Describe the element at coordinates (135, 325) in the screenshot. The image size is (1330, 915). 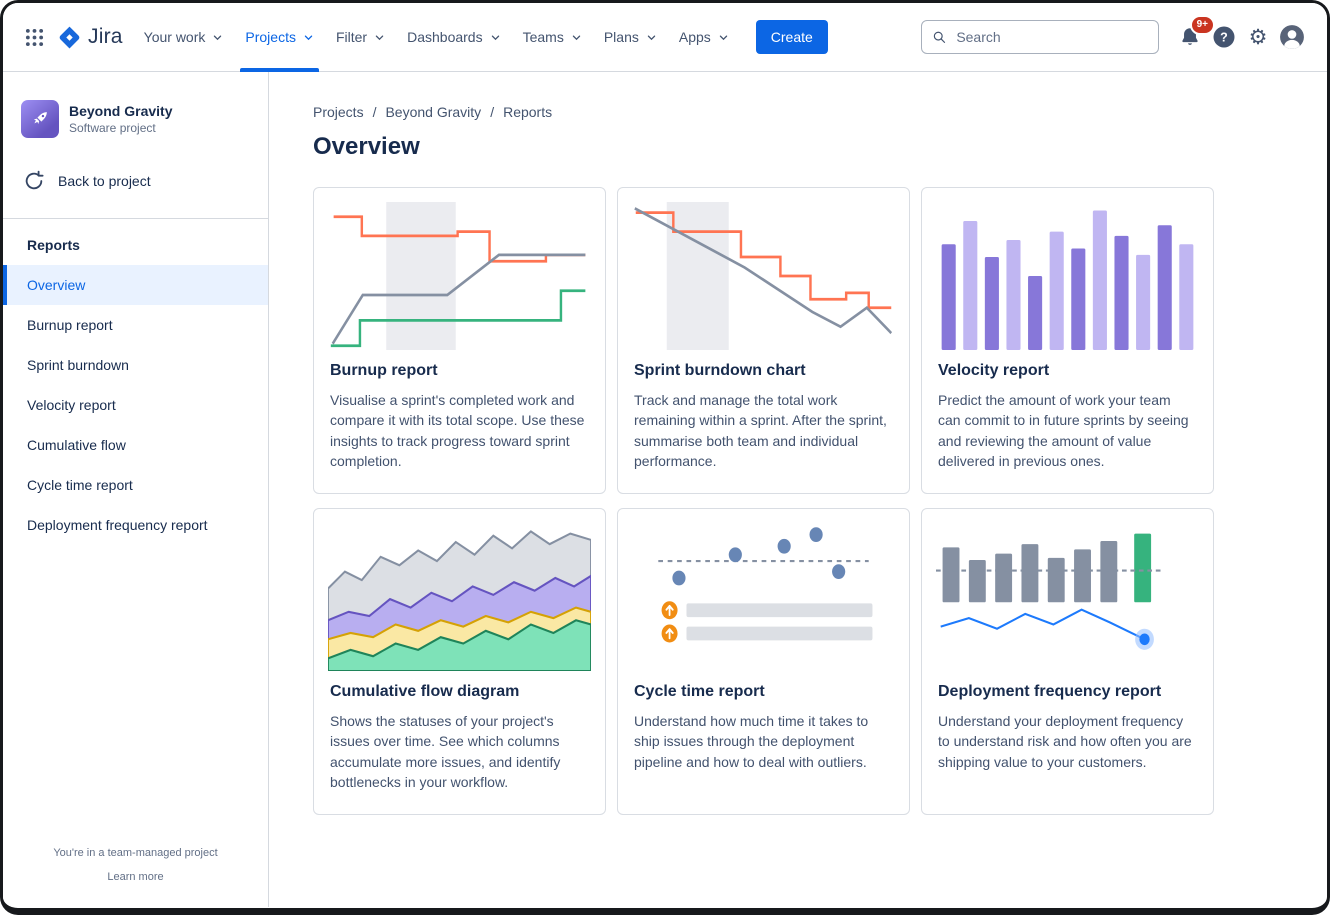
I see `sidebar-item-burnup-report: Burnup report` at that location.